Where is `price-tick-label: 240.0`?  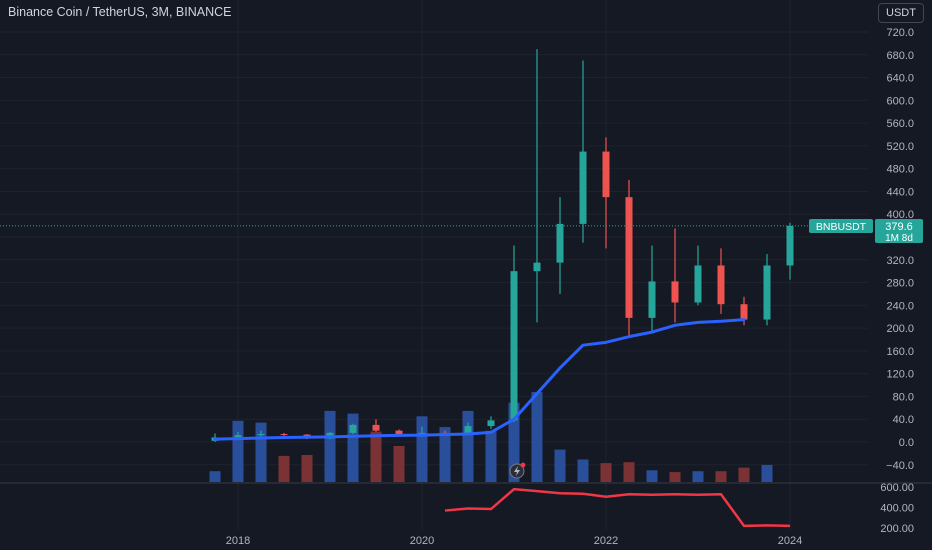 price-tick-label: 240.0 is located at coordinates (900, 306).